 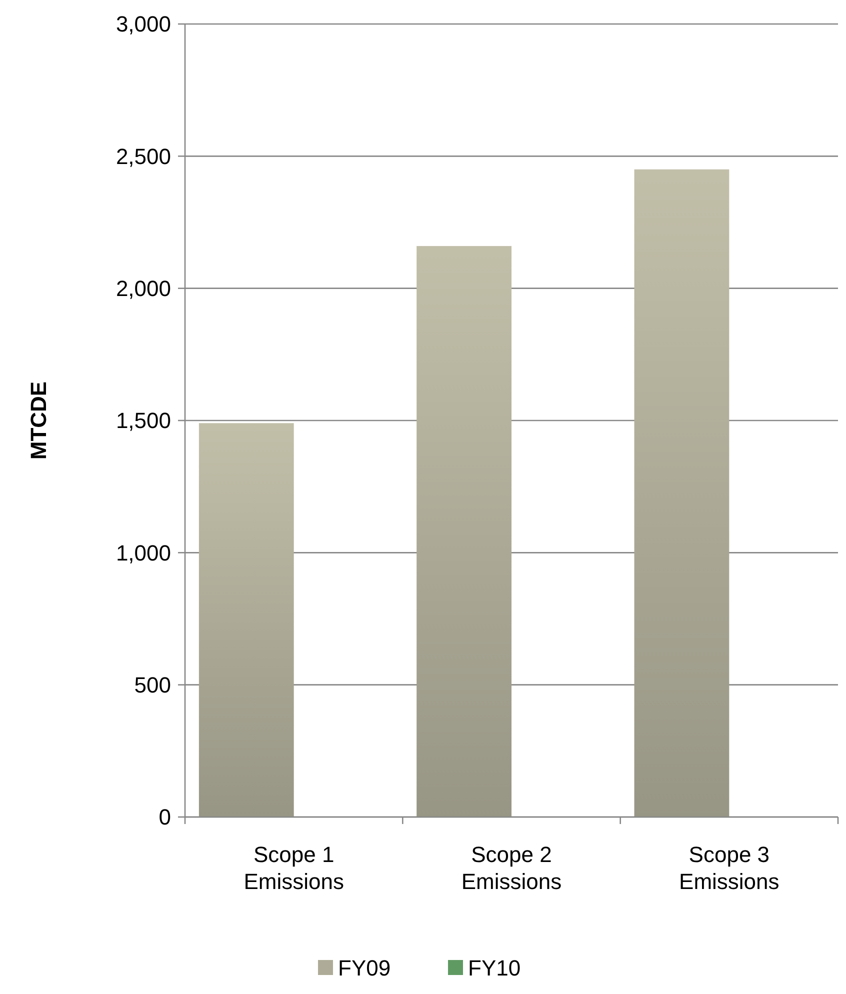 I want to click on y-tick-label: 1,000, so click(x=143, y=553).